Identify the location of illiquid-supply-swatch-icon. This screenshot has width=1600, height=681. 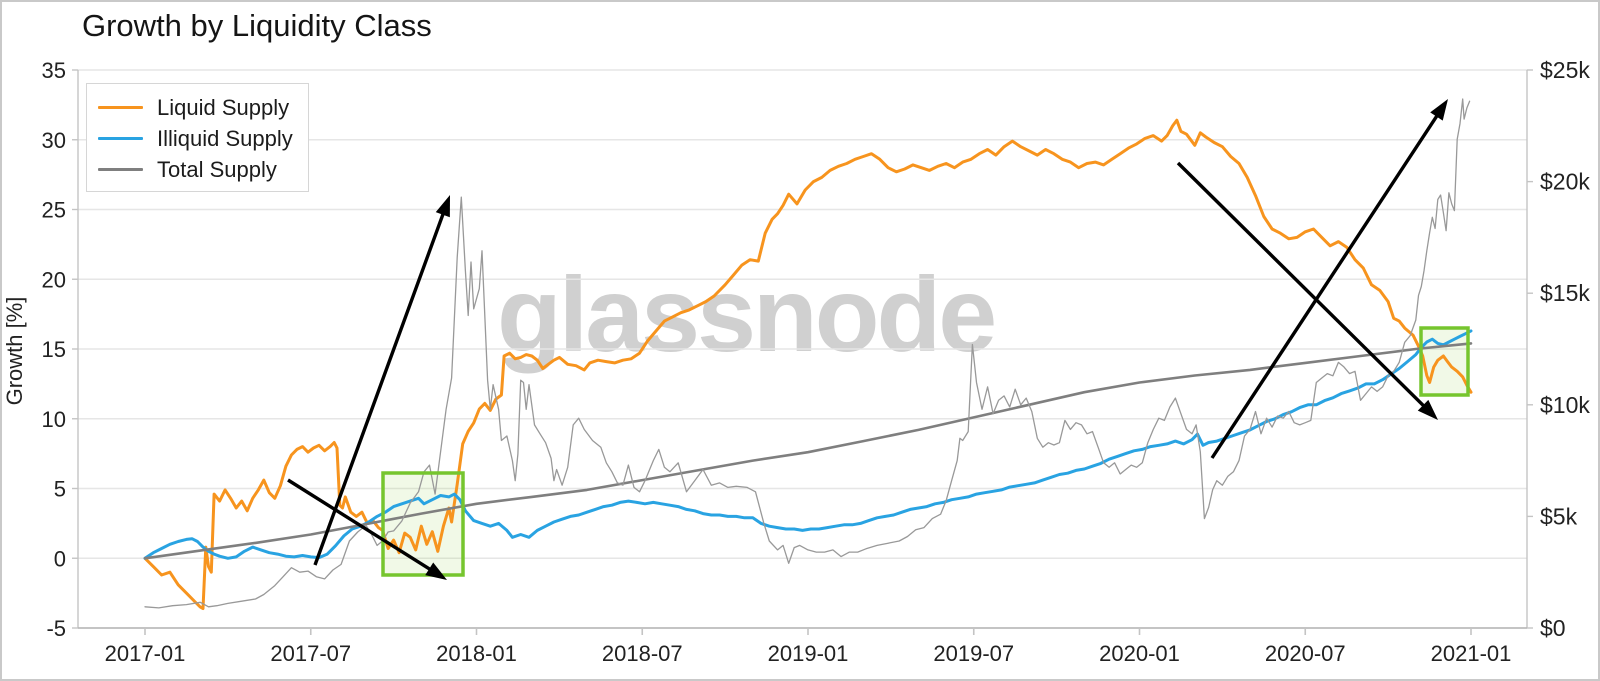
(120, 138).